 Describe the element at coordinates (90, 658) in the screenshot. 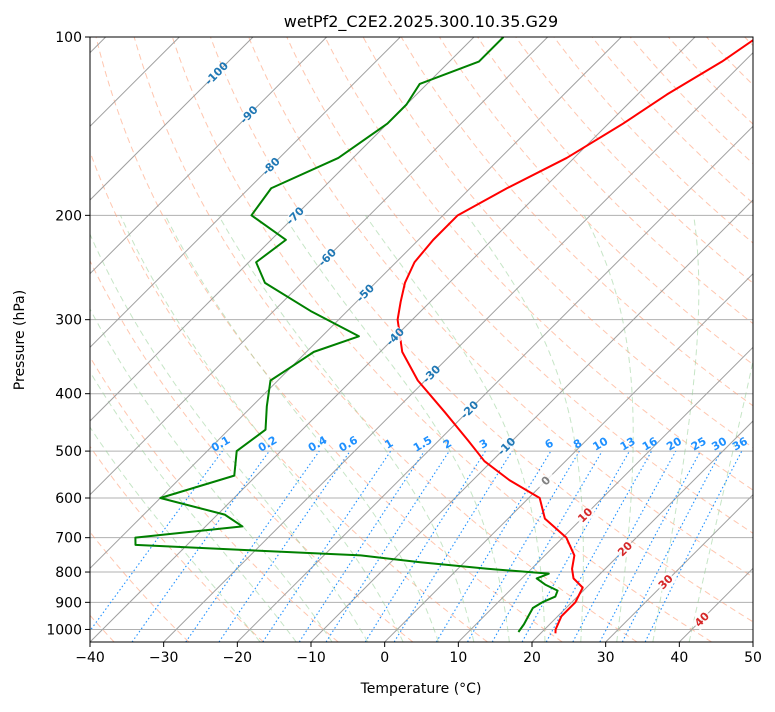

I see `x-tick-label: −40` at that location.